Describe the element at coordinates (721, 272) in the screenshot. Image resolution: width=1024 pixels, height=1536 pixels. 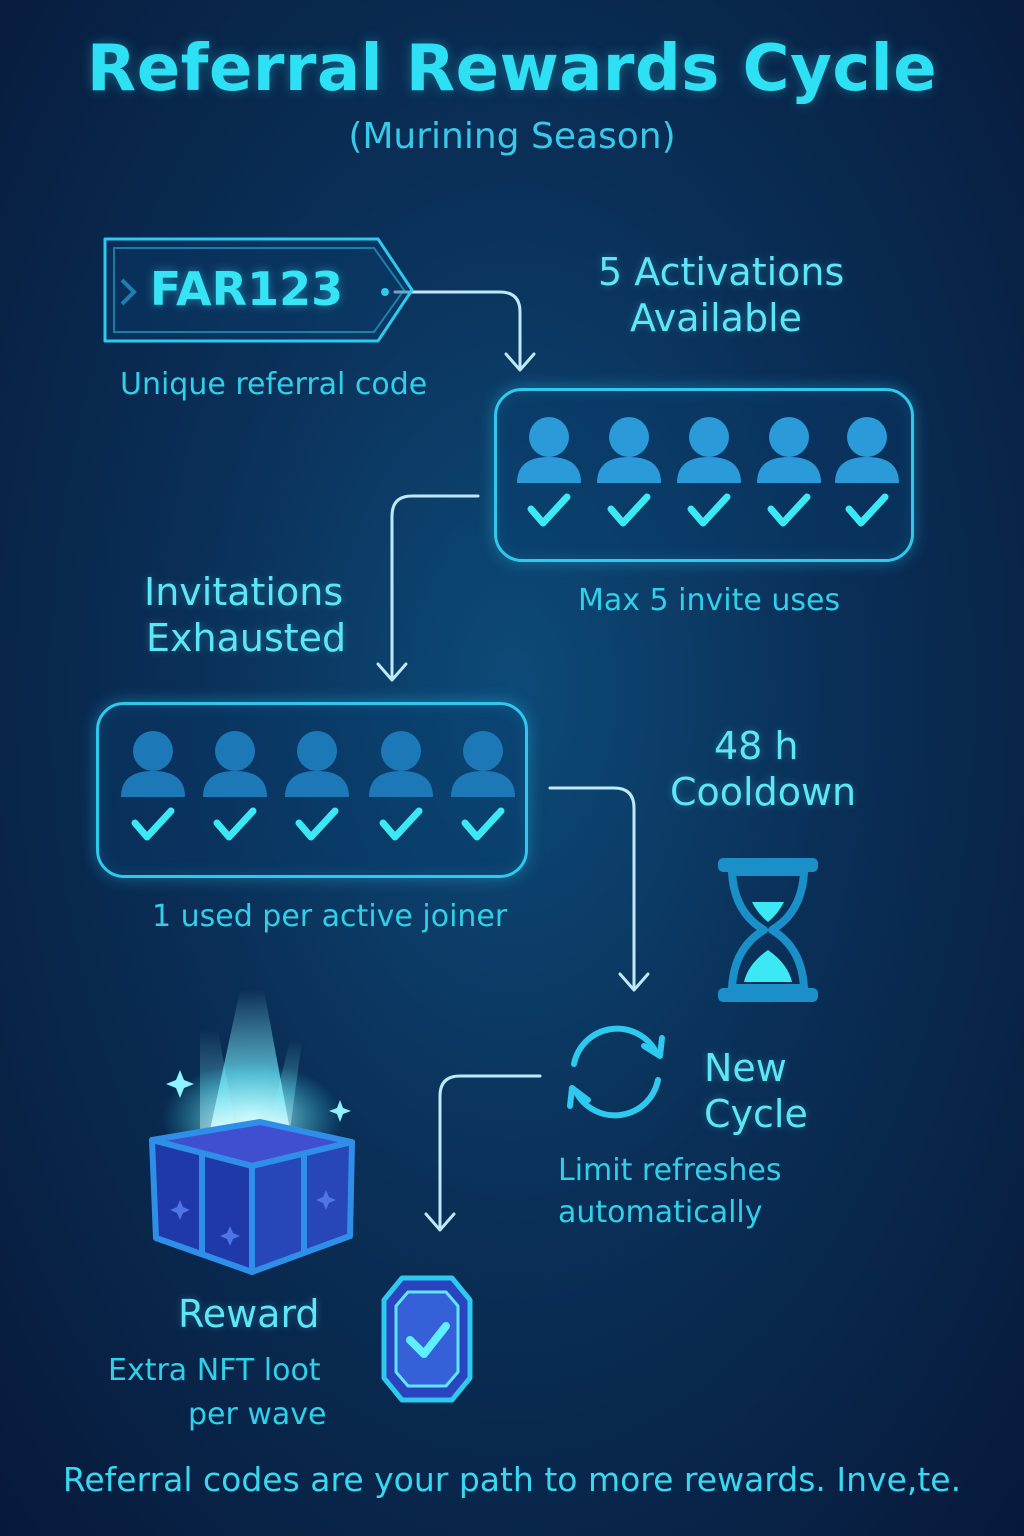
I see `activations-heading-line1: 5 Activations` at that location.